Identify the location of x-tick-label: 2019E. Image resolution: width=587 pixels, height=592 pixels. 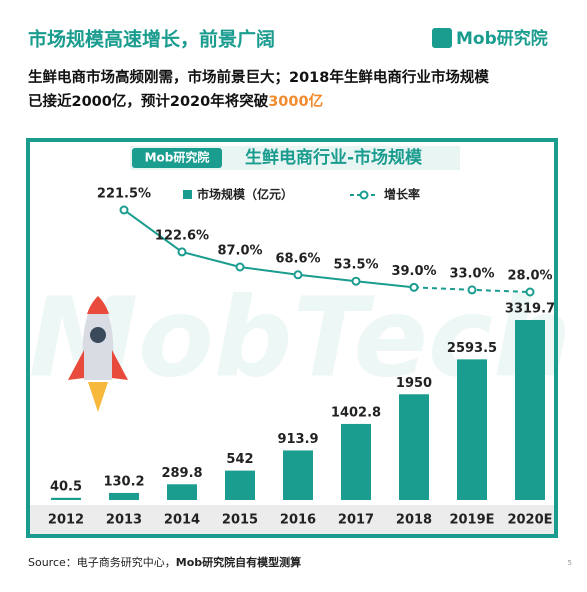
(471, 520).